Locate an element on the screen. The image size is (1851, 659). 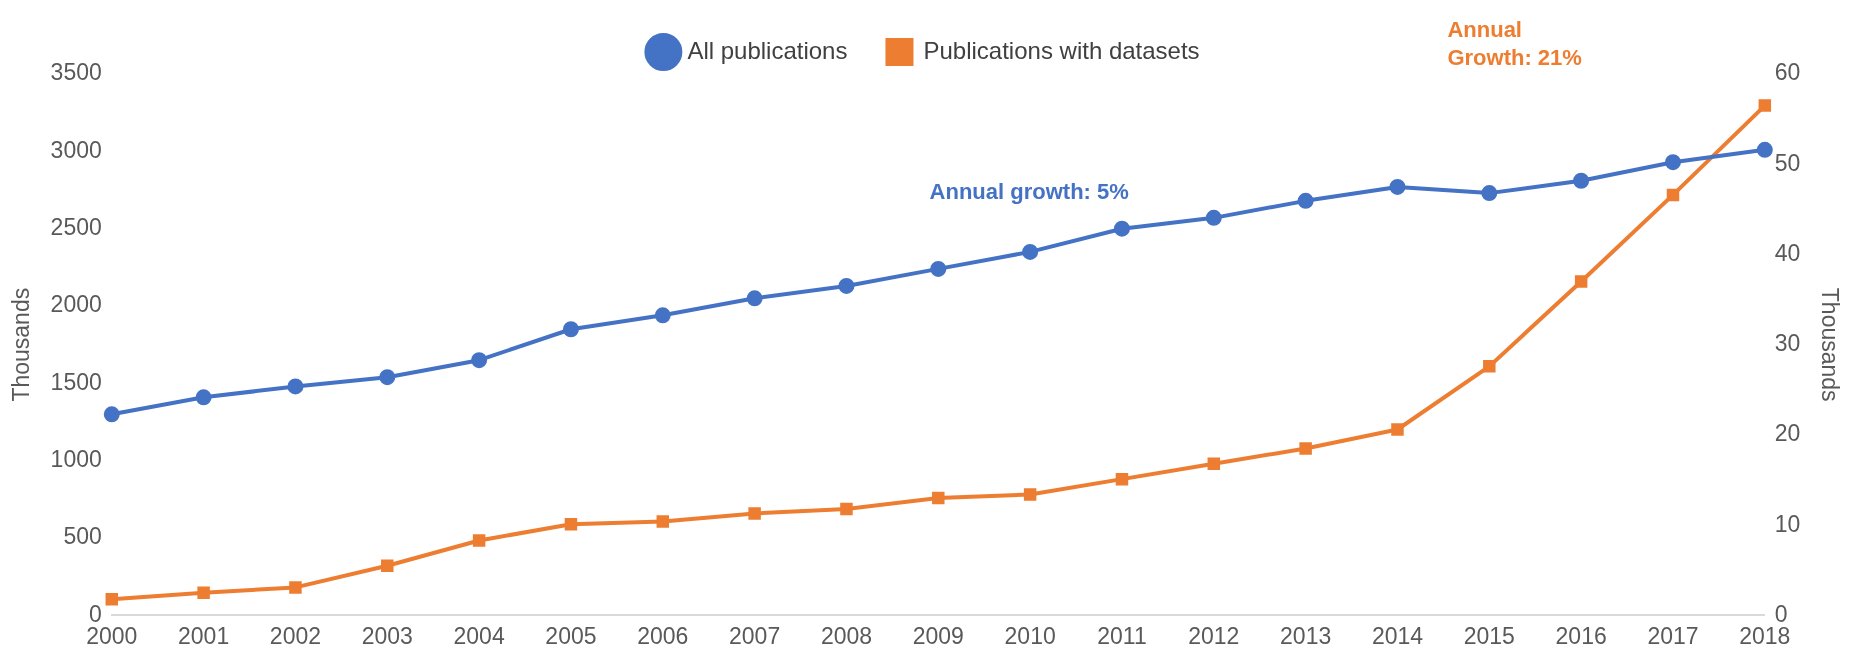
x-tick-label: 2008 is located at coordinates (846, 635).